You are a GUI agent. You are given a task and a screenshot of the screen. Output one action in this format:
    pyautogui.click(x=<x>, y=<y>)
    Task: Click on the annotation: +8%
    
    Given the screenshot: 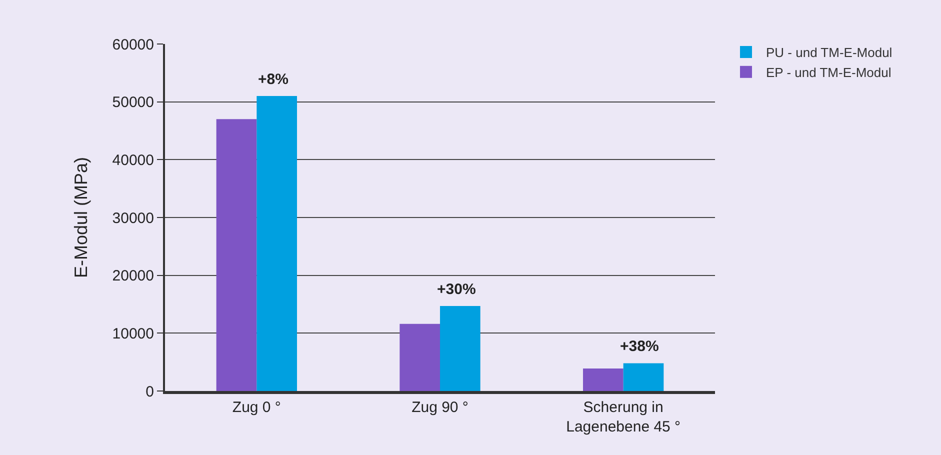 What is the action you would take?
    pyautogui.click(x=273, y=79)
    